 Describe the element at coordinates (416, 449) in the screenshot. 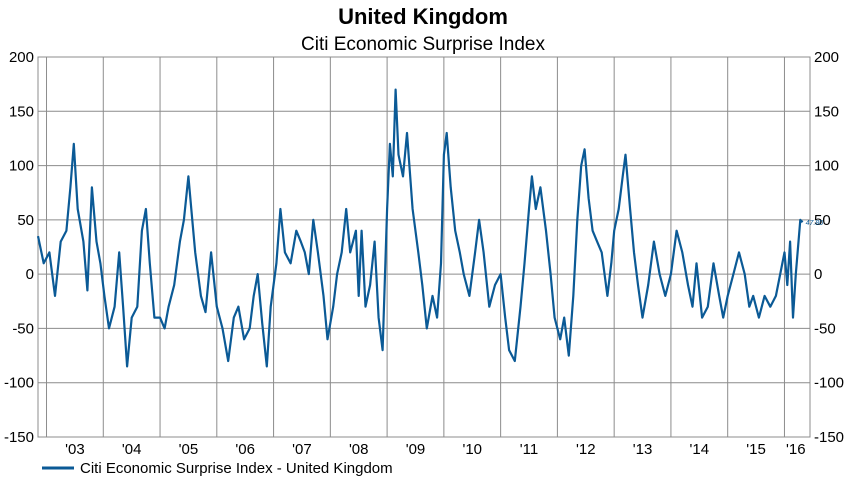

I see `x-tick-label: '09` at that location.